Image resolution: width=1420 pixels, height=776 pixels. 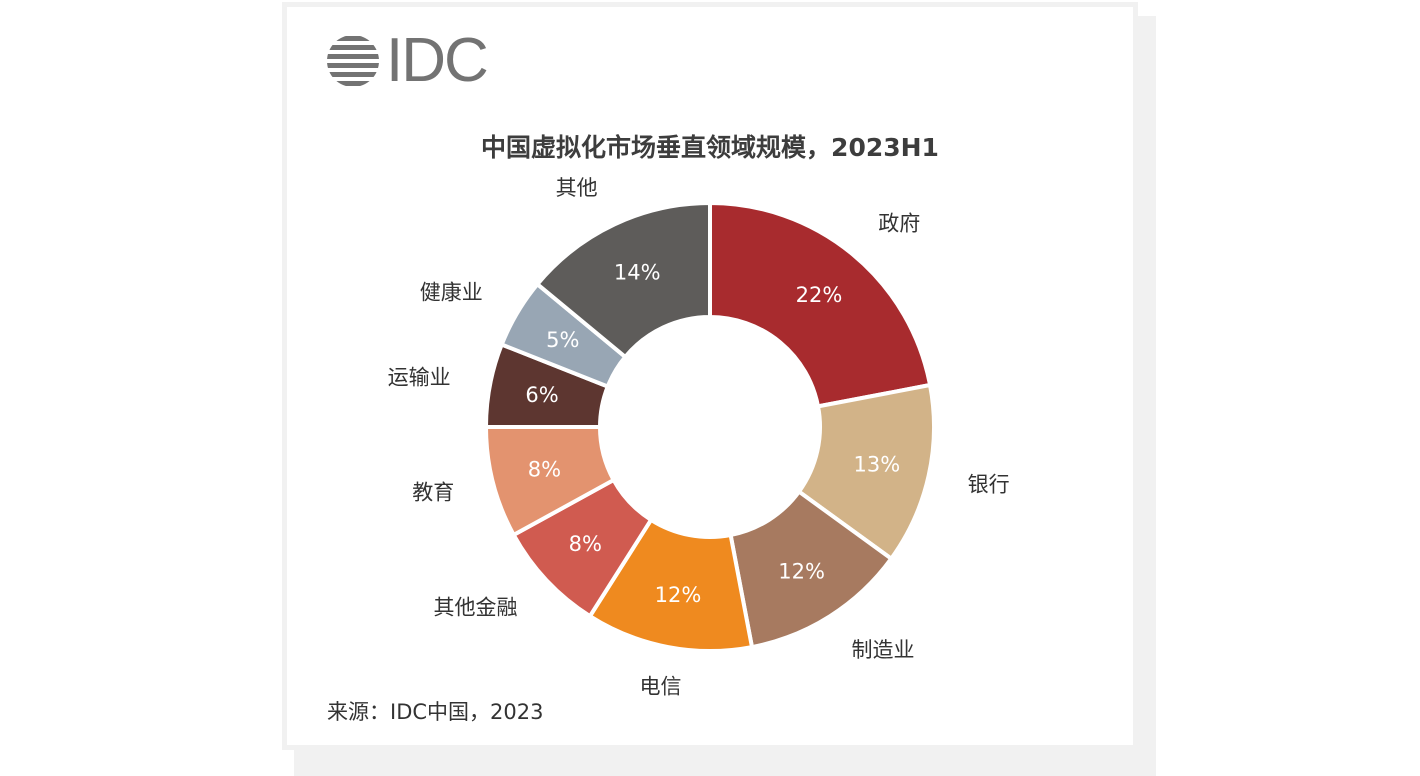 What do you see at coordinates (877, 464) in the screenshot?
I see `slice-value-label-1: 13%` at bounding box center [877, 464].